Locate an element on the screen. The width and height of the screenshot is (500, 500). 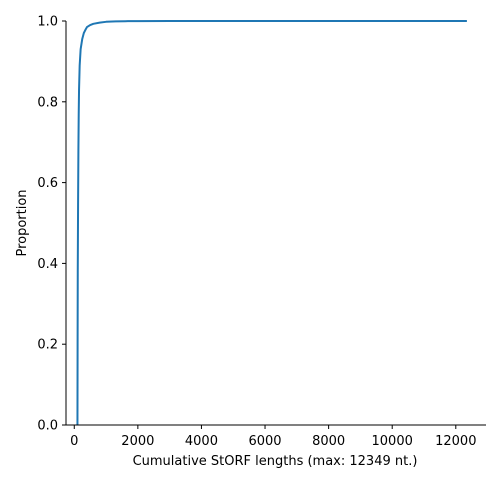
x-tick-label: 6000 is located at coordinates (264, 441).